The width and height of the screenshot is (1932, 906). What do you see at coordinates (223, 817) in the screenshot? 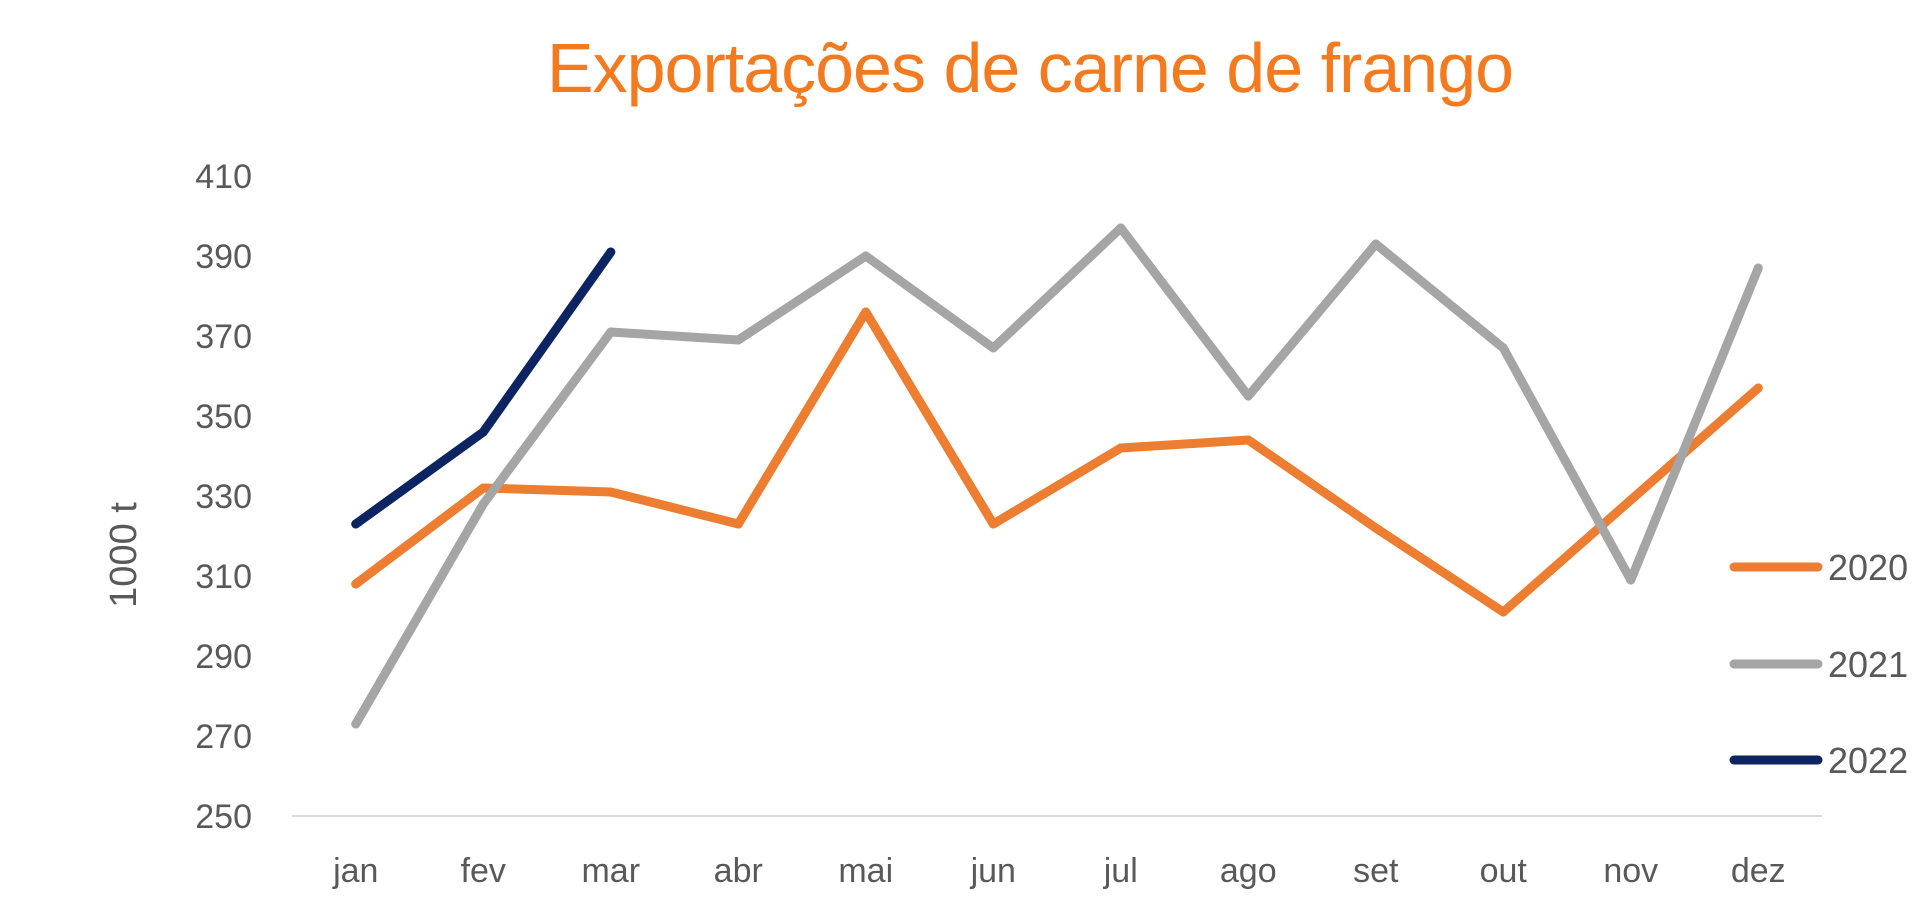
I see `y-tick-label: 250` at bounding box center [223, 817].